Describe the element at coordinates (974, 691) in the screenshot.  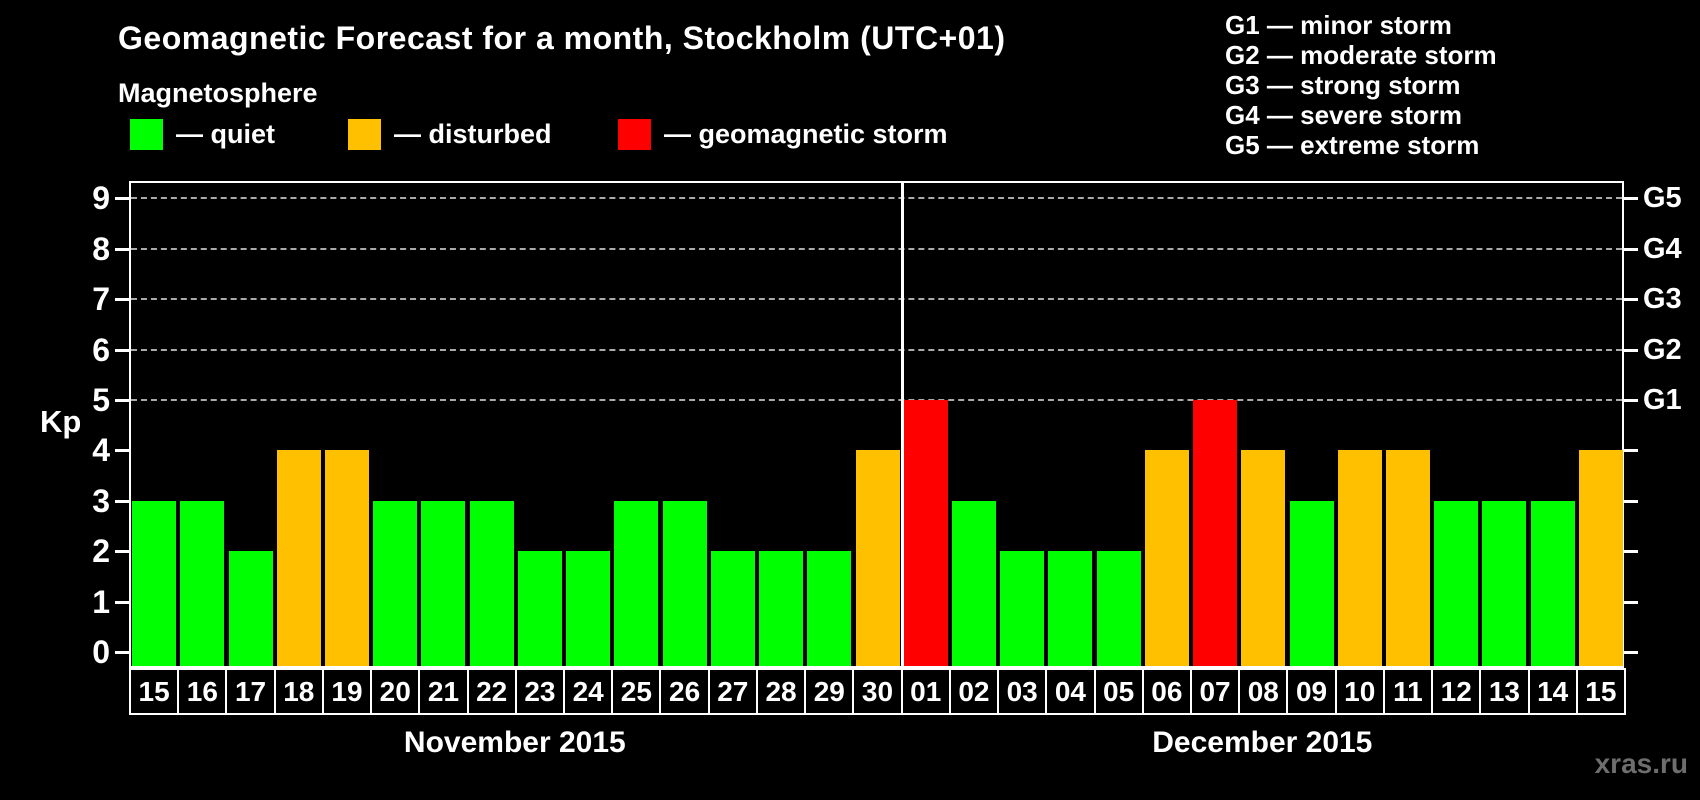
I see `day-label-box: 02` at that location.